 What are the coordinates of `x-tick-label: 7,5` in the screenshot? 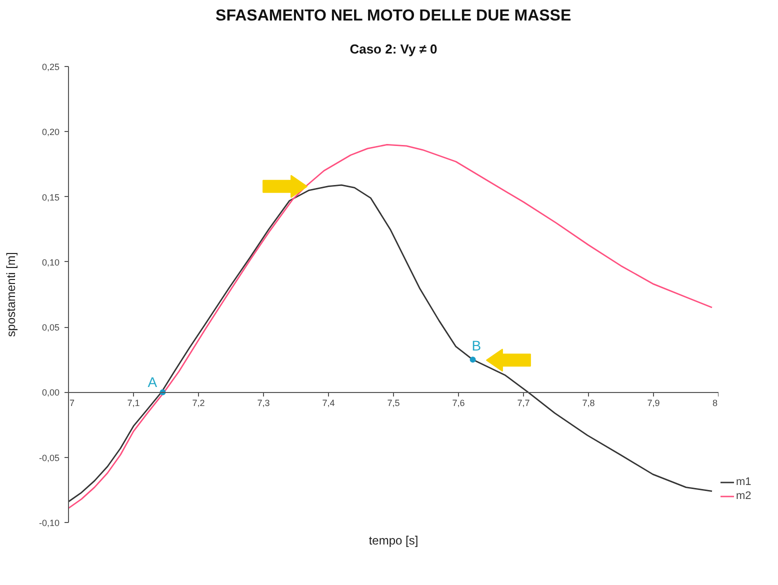 It's located at (393, 403).